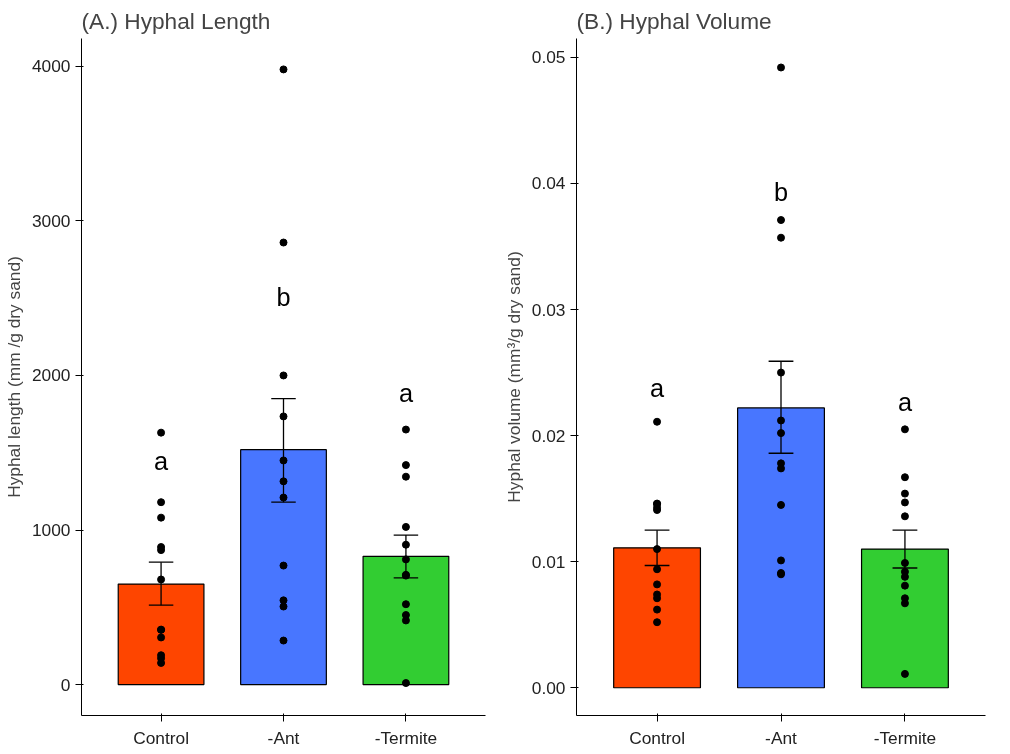  I want to click on y-tick-label: 4000, so click(51, 66).